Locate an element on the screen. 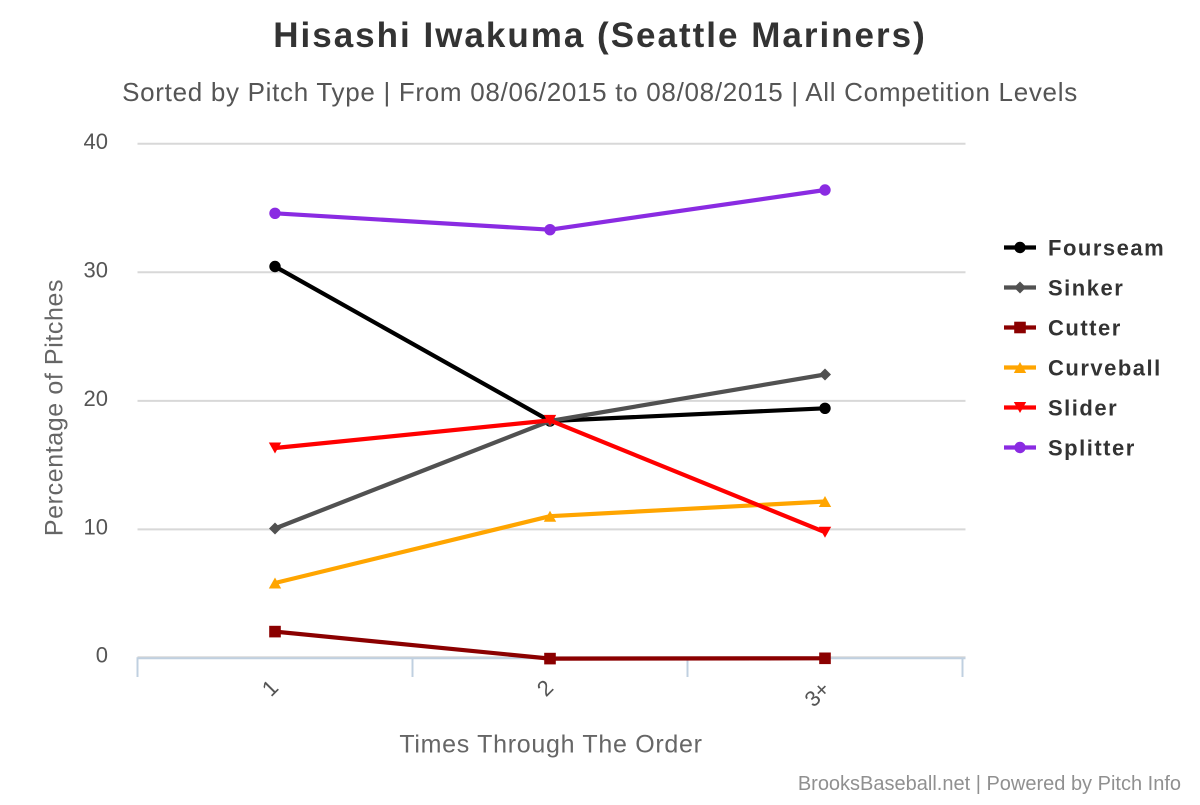  svg-text: 30 is located at coordinates (96, 270).